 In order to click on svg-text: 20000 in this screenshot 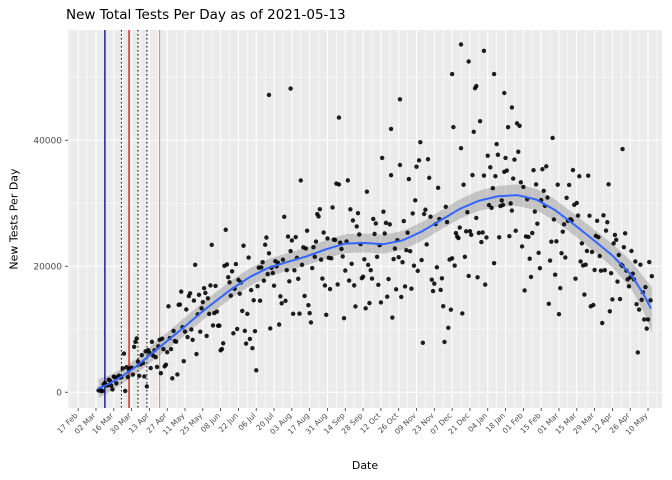, I will do `click(47, 267)`.